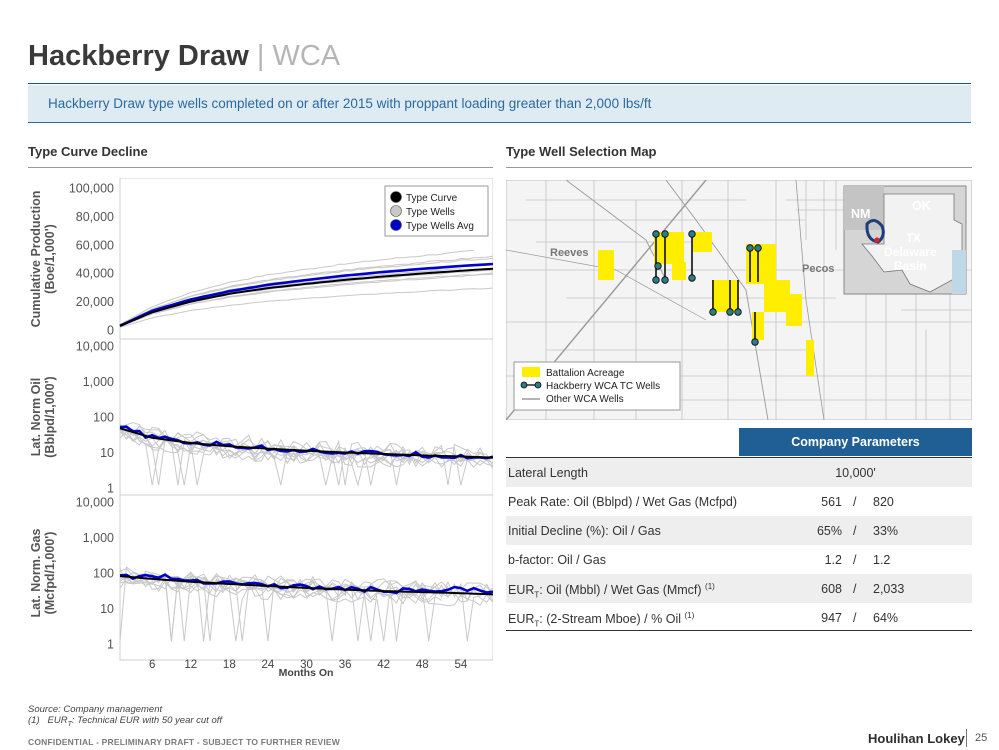 The image size is (999, 750). What do you see at coordinates (268, 665) in the screenshot?
I see `x-tick-label: 24` at bounding box center [268, 665].